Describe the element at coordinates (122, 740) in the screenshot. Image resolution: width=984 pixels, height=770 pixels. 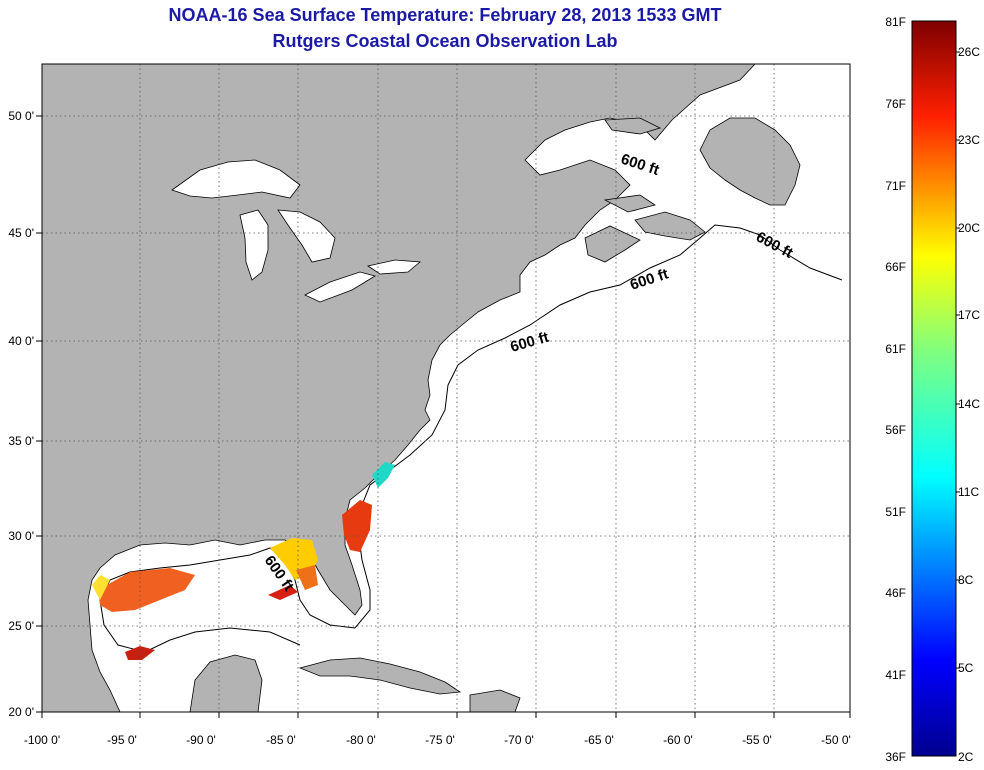
I see `lon-tick-label: -95 0'` at that location.